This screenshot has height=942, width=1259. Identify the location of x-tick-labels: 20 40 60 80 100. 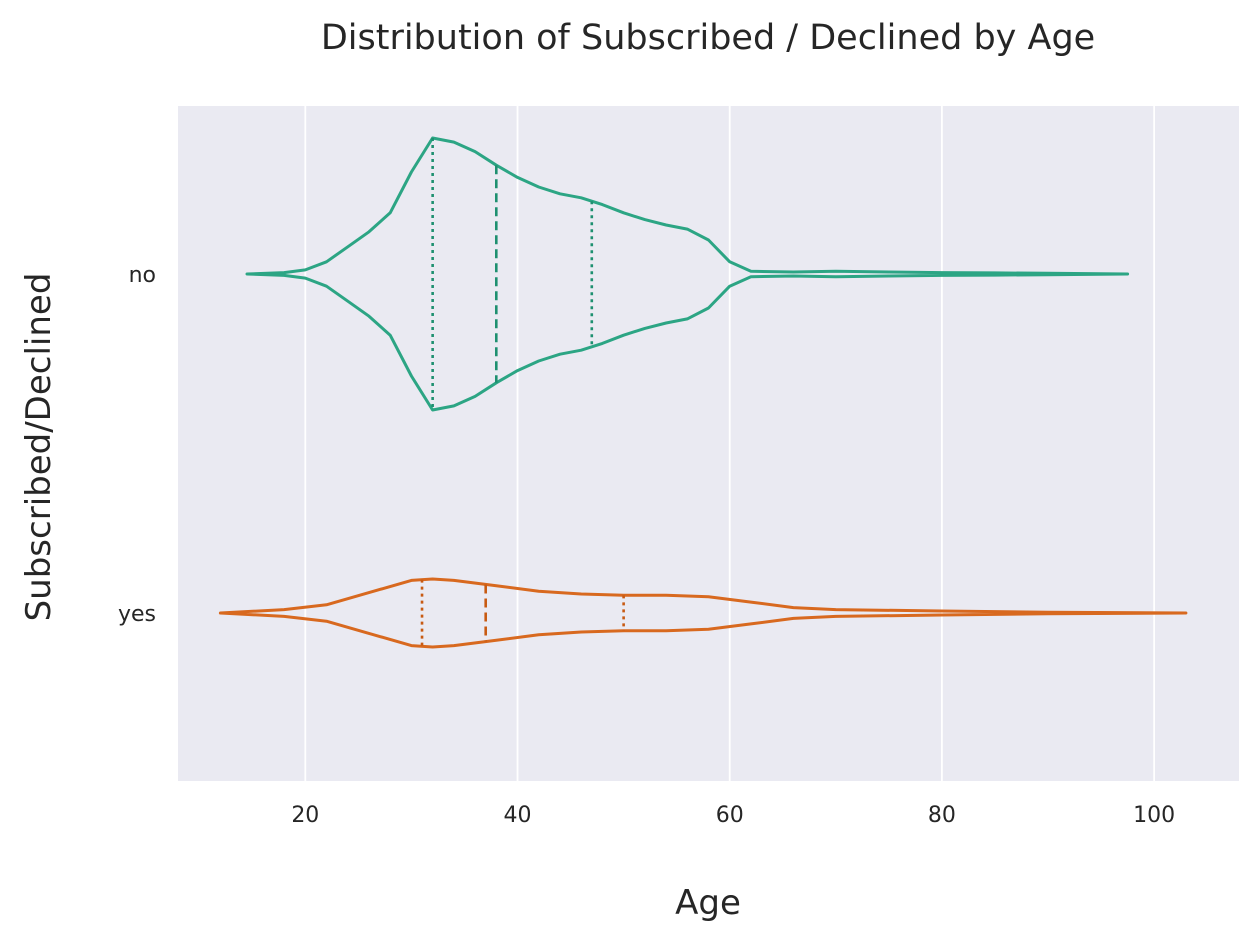
(733, 815).